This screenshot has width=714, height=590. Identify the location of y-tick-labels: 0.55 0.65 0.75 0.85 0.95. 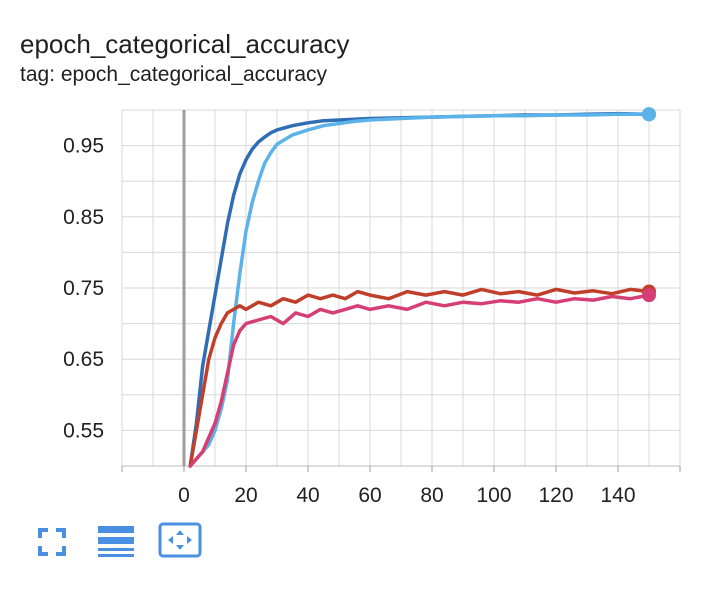
(83, 289).